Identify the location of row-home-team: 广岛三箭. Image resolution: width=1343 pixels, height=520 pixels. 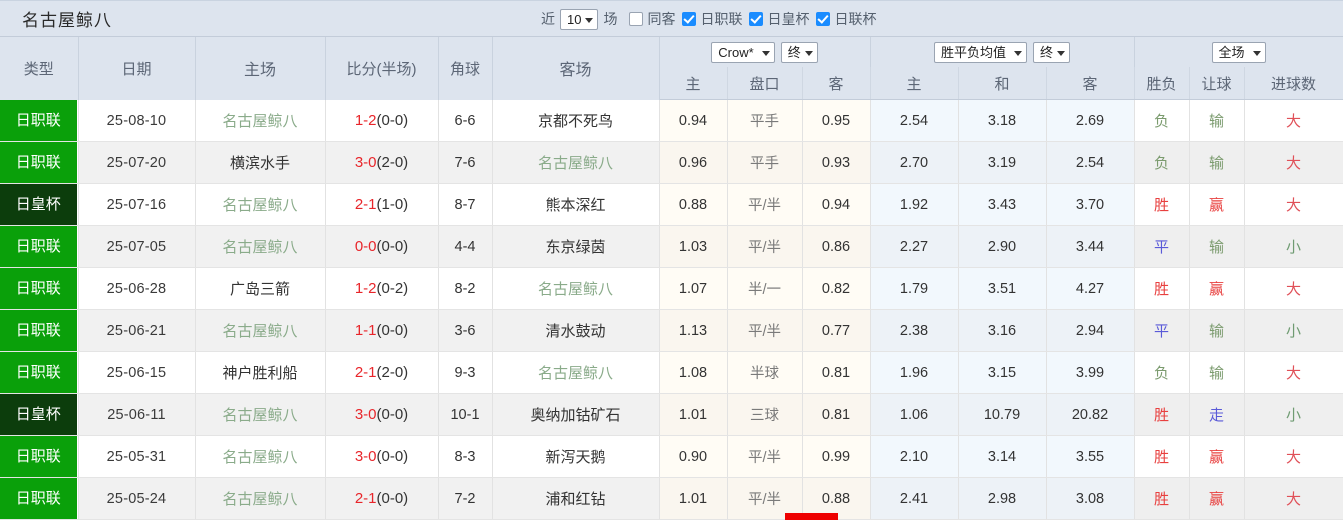
(260, 288).